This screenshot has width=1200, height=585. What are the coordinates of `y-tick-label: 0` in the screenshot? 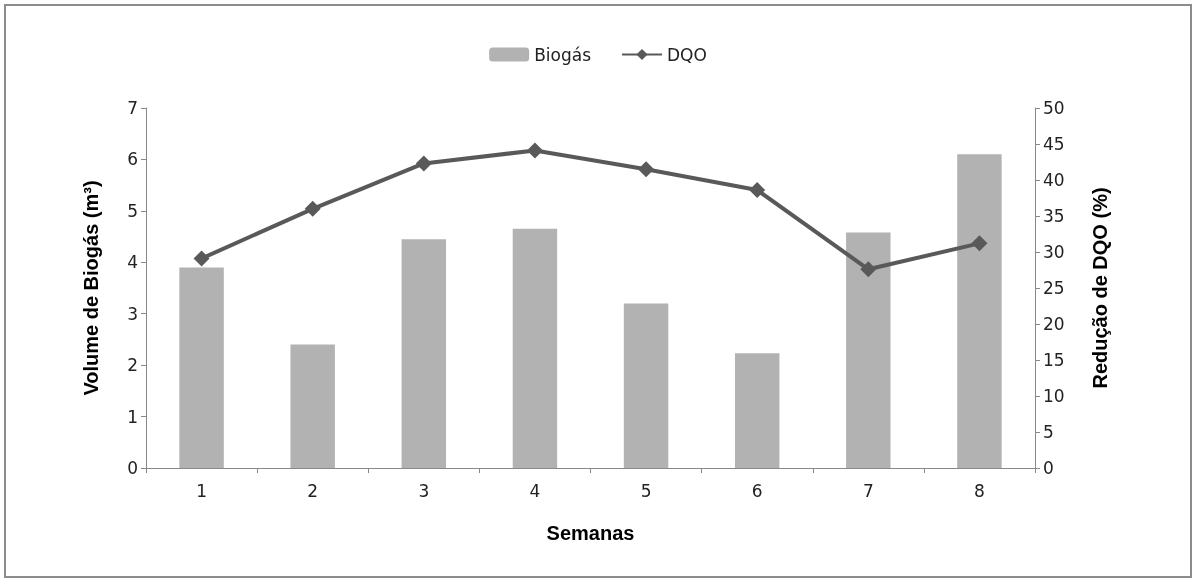 It's located at (132, 468).